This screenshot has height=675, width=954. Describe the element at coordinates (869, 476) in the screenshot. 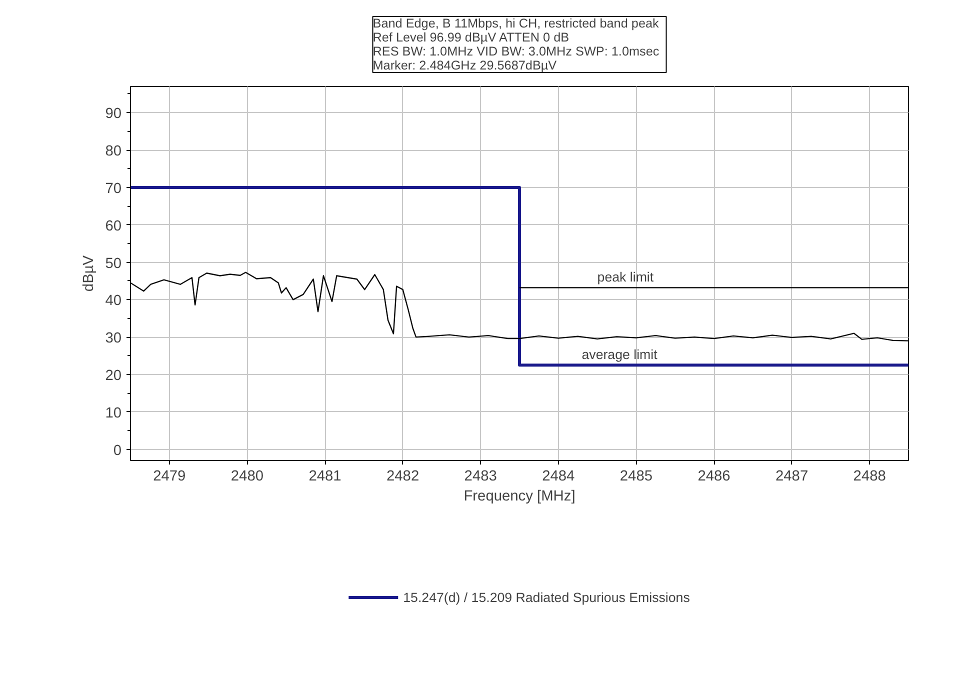

I see `x-tick-label: 2488` at that location.